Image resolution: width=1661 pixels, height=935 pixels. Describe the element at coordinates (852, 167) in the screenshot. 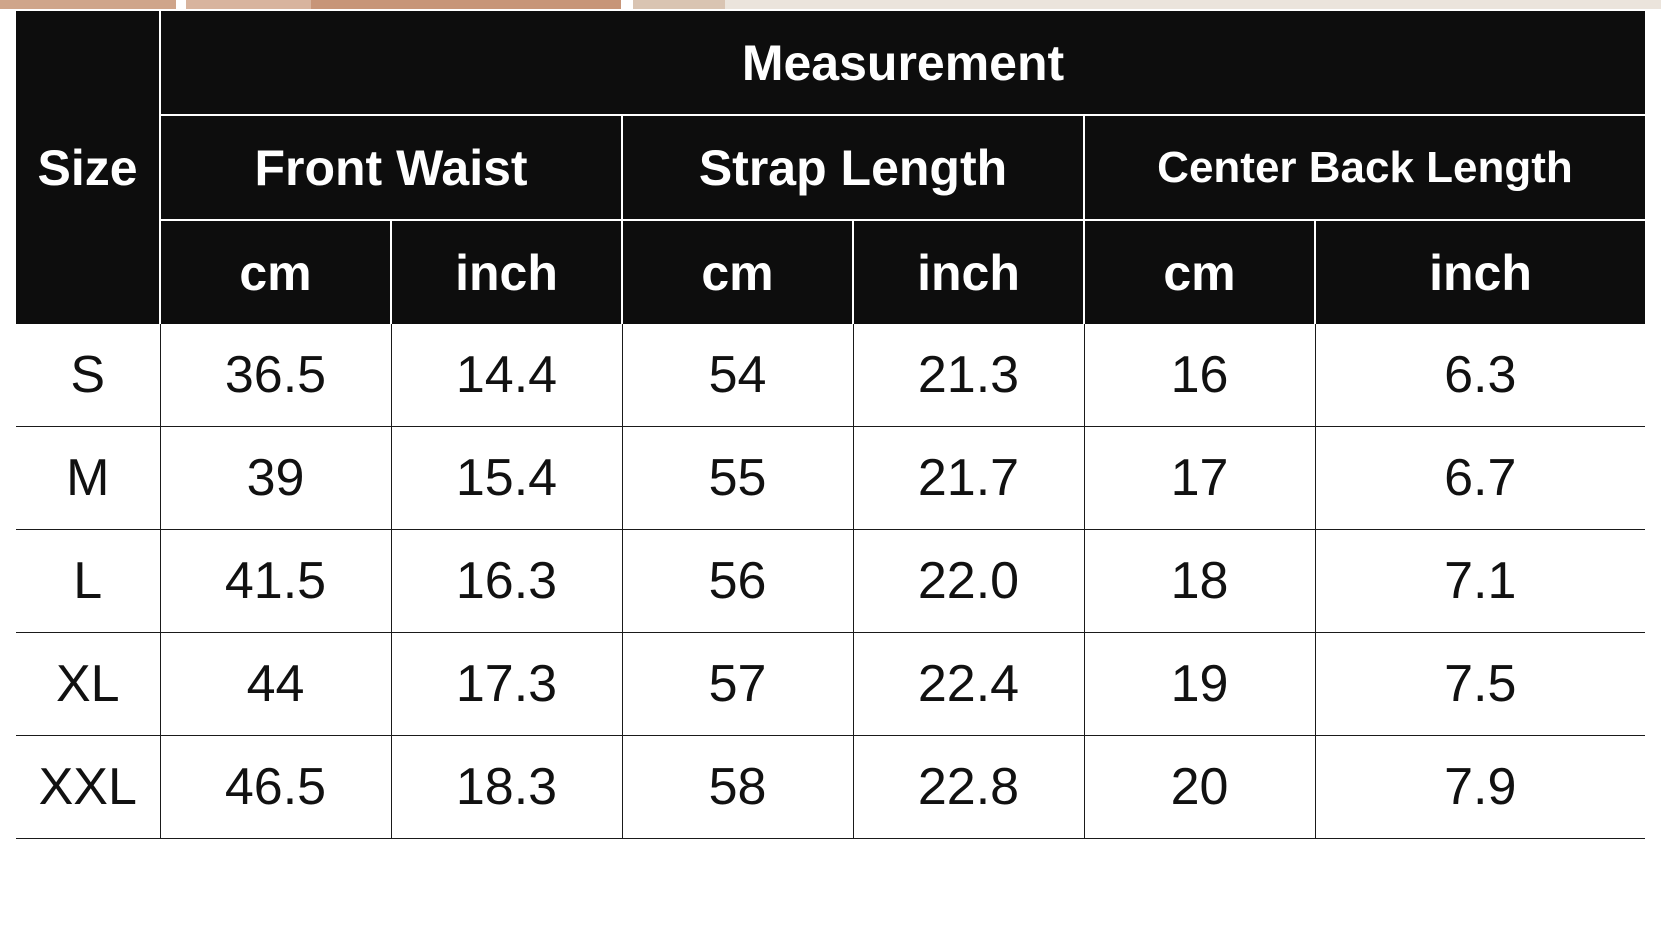

I see `strap-length-header: Strap Length` at that location.